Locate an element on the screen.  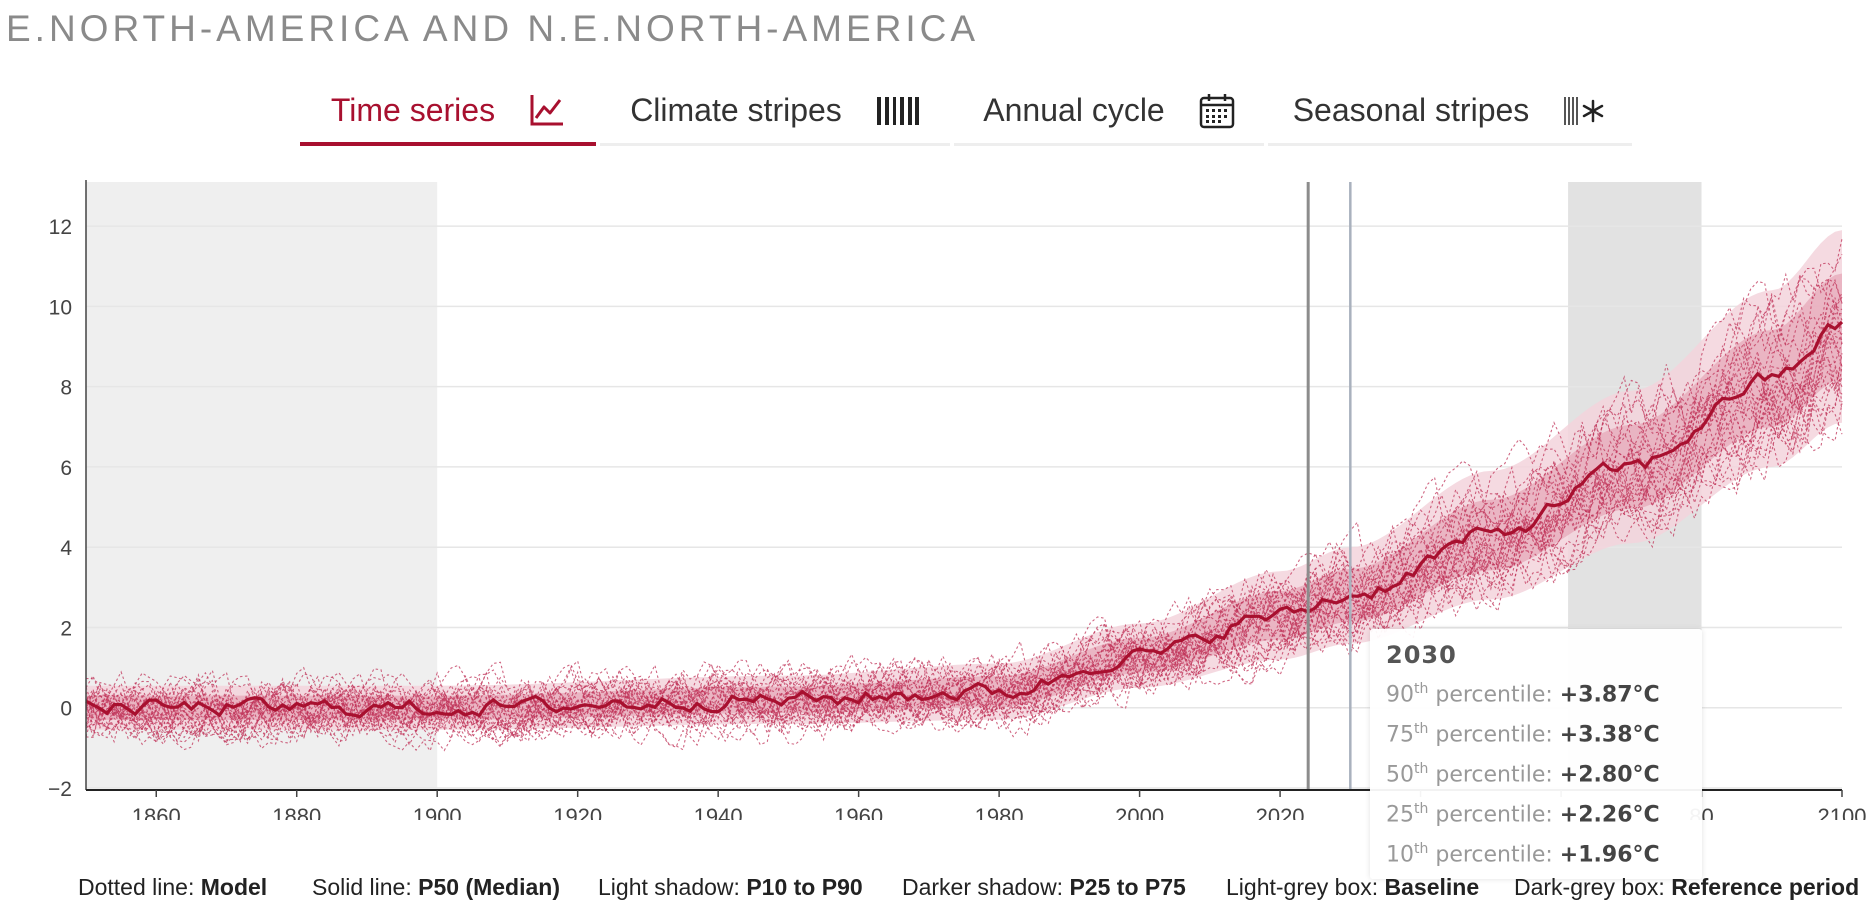
tab-time-series-label: Time series is located at coordinates (413, 109).